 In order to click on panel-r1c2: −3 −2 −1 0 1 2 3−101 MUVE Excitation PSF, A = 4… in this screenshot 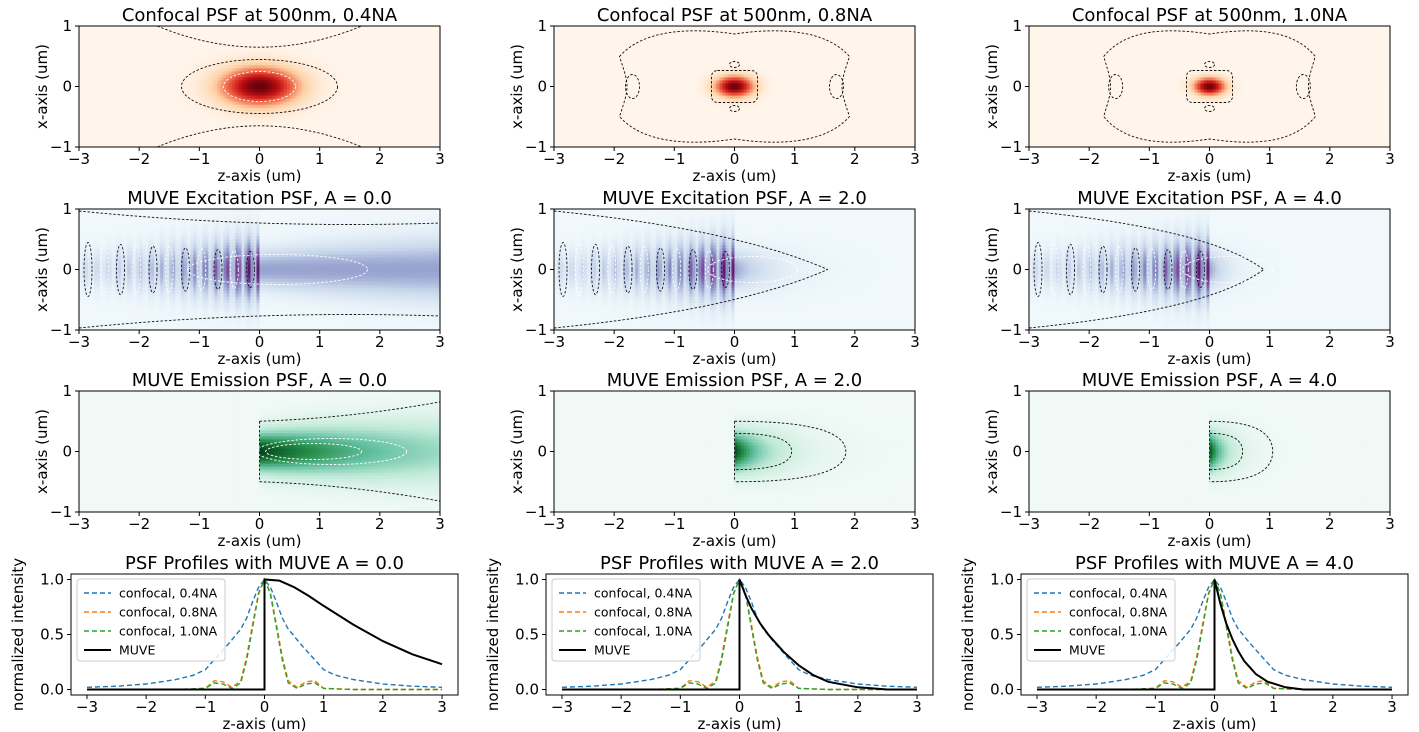, I will do `click(1189, 278)`.